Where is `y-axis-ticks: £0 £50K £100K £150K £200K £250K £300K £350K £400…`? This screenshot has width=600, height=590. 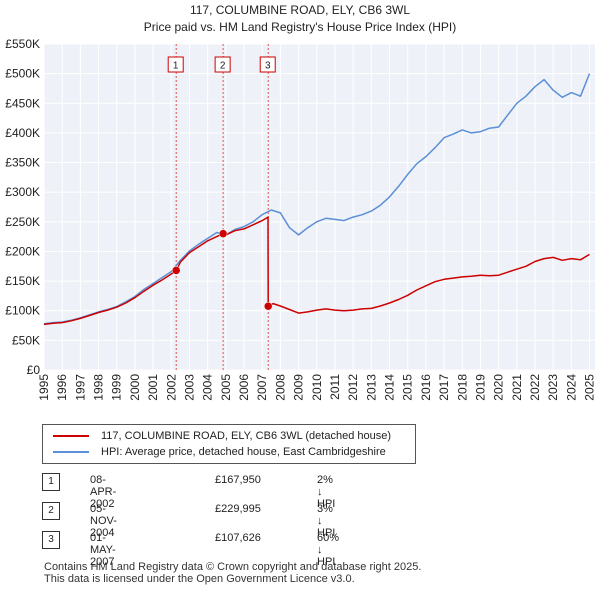
y-axis-ticks: £0 £50K £100K £150K £200K £250K £300K £350K £400… is located at coordinates (22, 207).